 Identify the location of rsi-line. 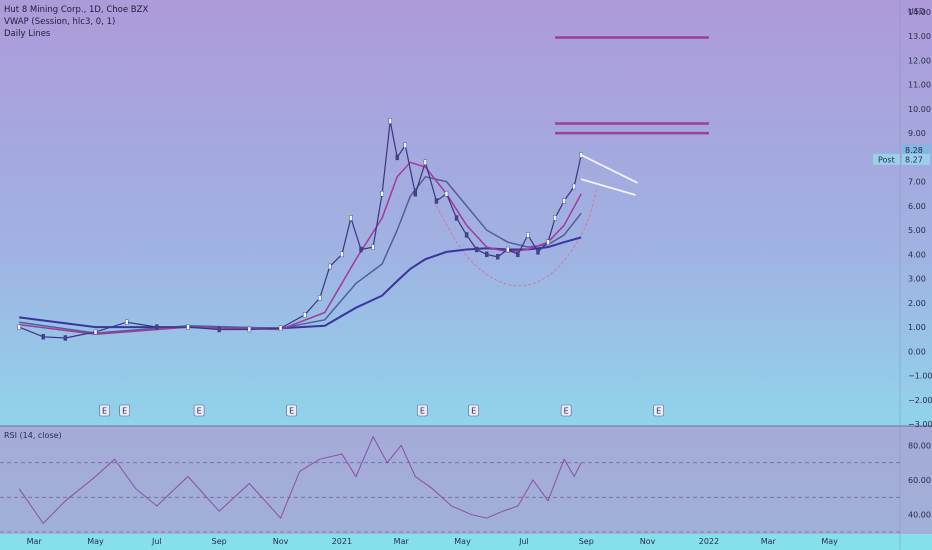
(300, 480).